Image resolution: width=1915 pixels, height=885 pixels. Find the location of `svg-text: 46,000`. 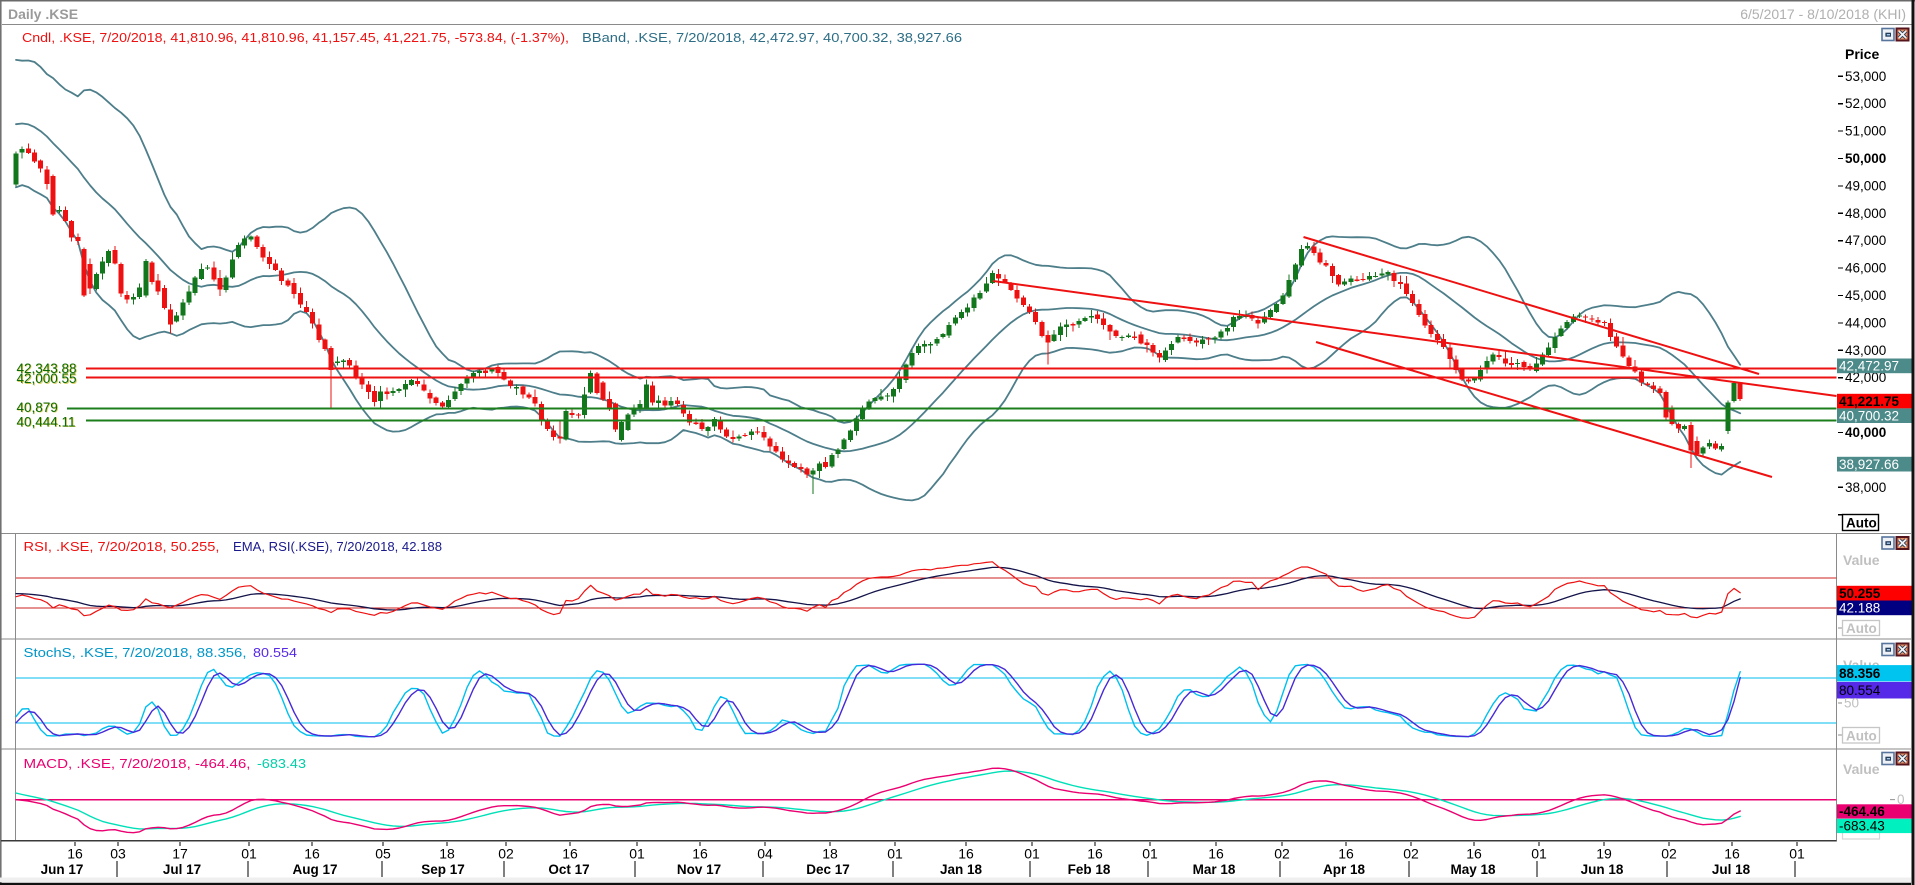

svg-text: 46,000 is located at coordinates (1865, 268).